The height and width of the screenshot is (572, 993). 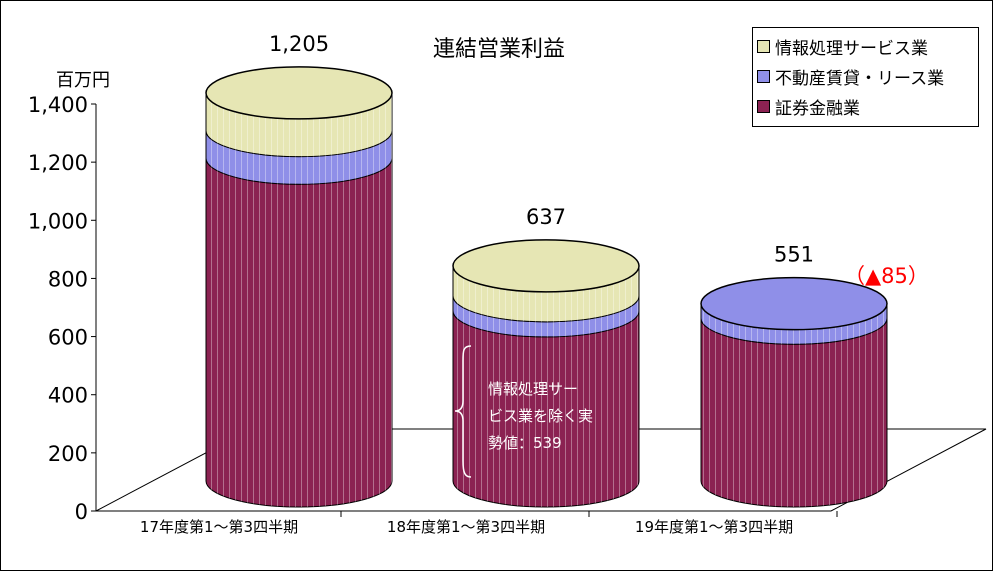 I want to click on legend-label: 不動産賃貸・リース業, so click(x=860, y=78).